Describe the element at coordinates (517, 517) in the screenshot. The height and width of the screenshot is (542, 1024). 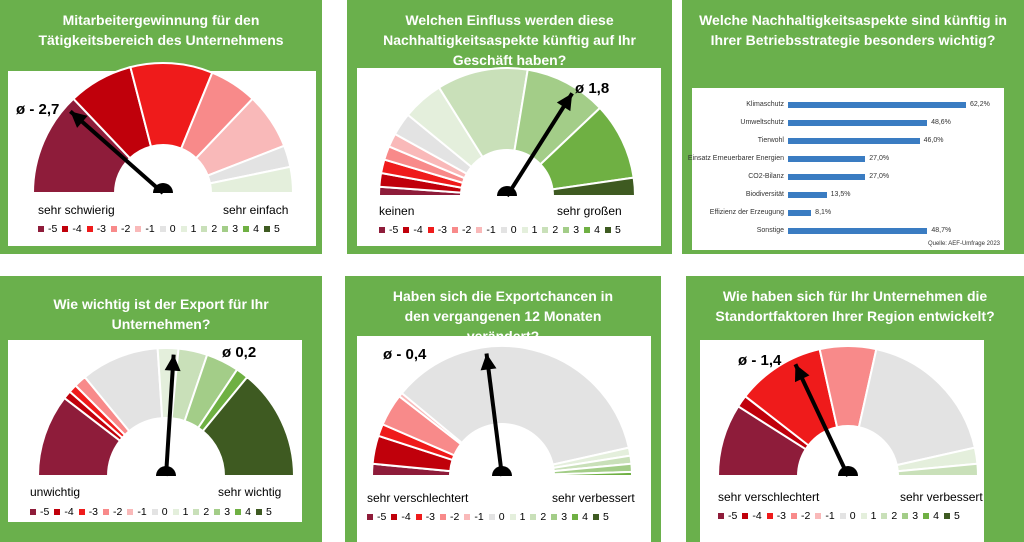
I see `legend-item-1: 1` at that location.